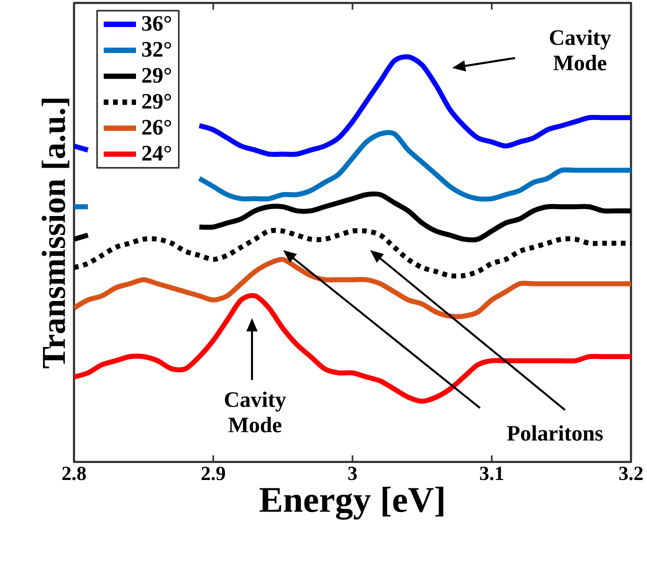 The width and height of the screenshot is (647, 564). What do you see at coordinates (214, 473) in the screenshot?
I see `x-tick-label: 2.9` at bounding box center [214, 473].